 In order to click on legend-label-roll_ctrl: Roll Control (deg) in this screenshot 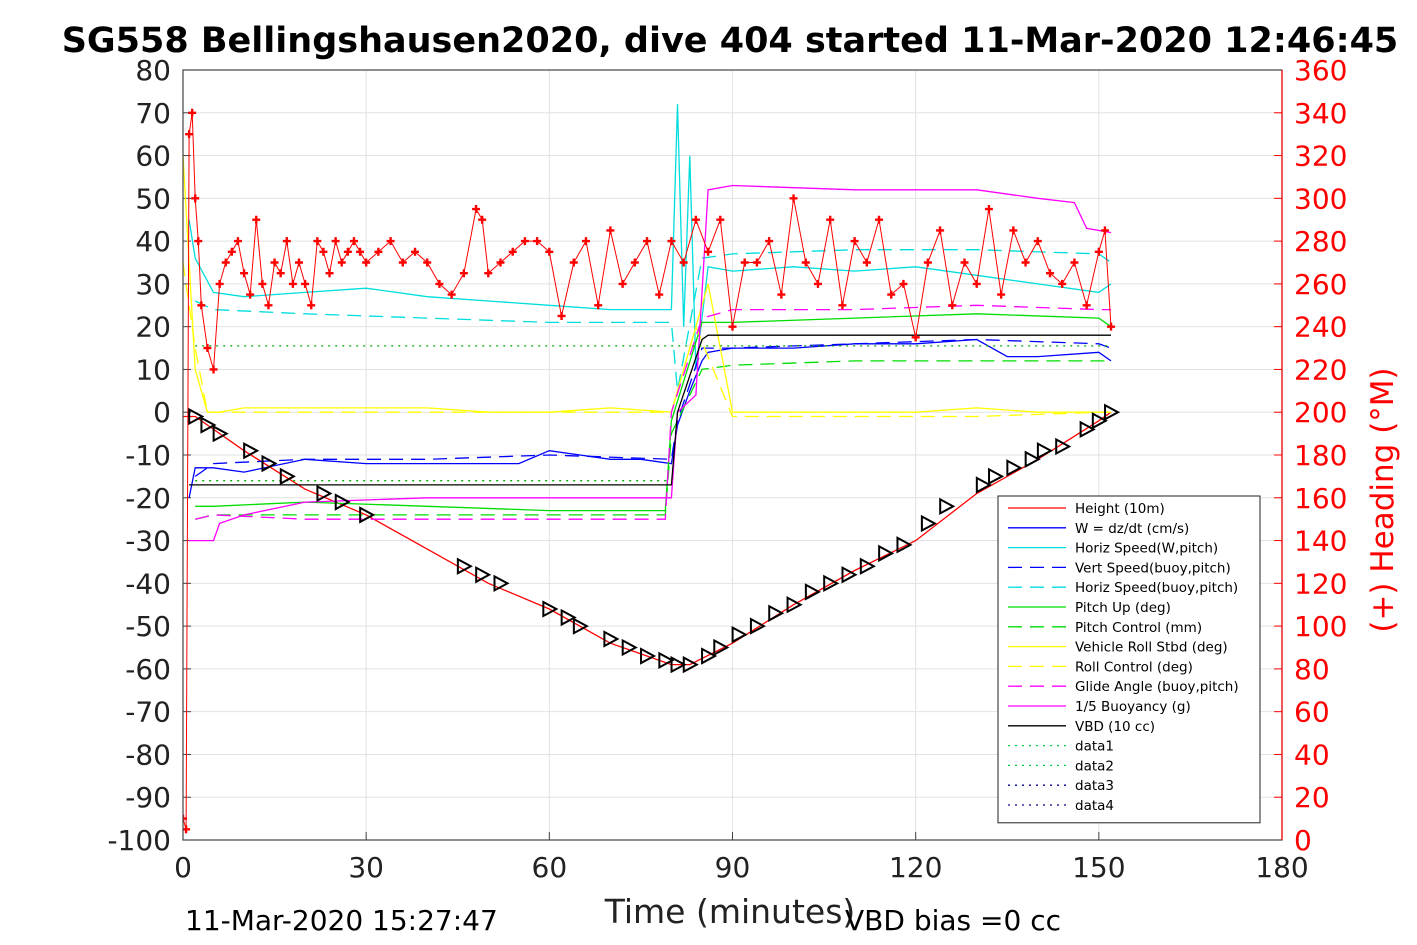, I will do `click(1134, 667)`.